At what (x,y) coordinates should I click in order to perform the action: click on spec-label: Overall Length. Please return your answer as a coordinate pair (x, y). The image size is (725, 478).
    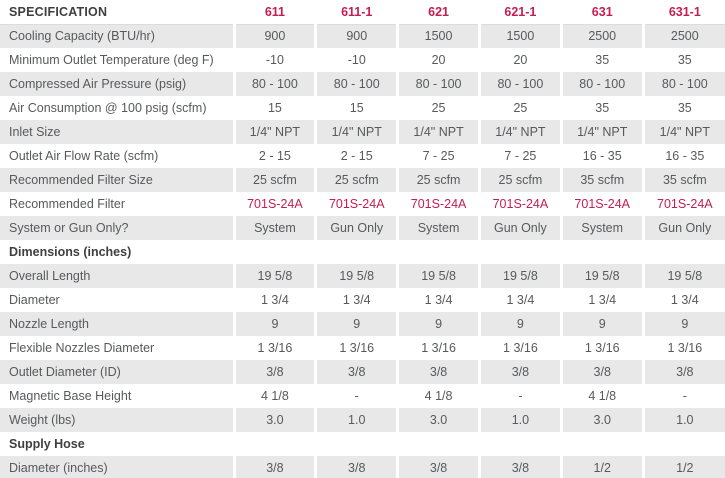
    Looking at the image, I should click on (117, 276).